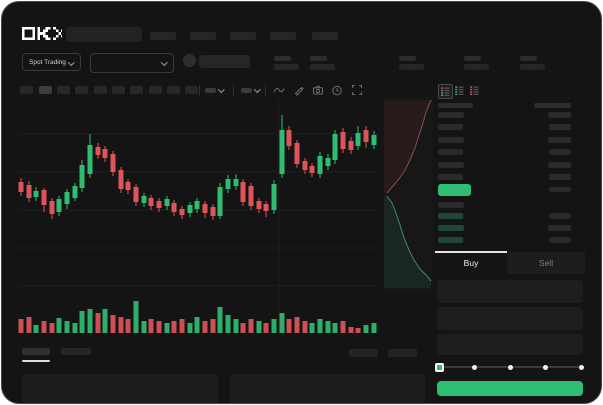  What do you see at coordinates (455, 105) in the screenshot?
I see `orderbook-header-price` at bounding box center [455, 105].